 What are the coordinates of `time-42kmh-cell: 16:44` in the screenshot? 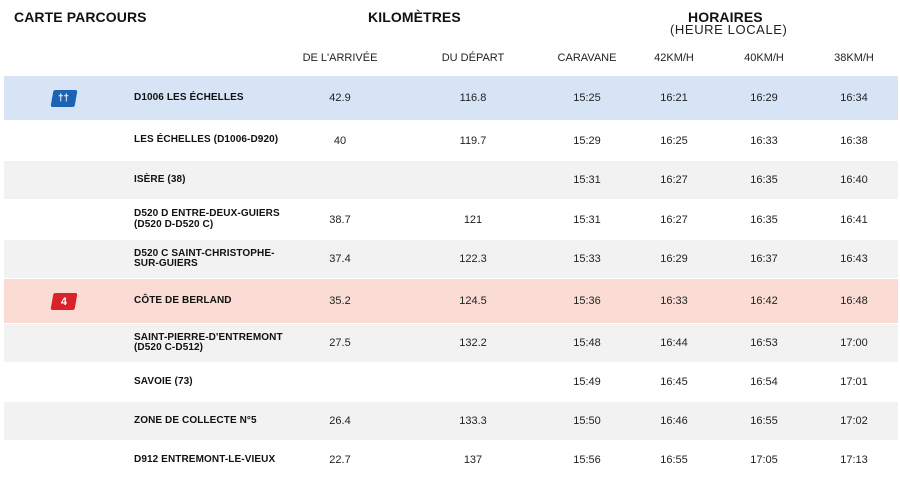 It's located at (674, 343).